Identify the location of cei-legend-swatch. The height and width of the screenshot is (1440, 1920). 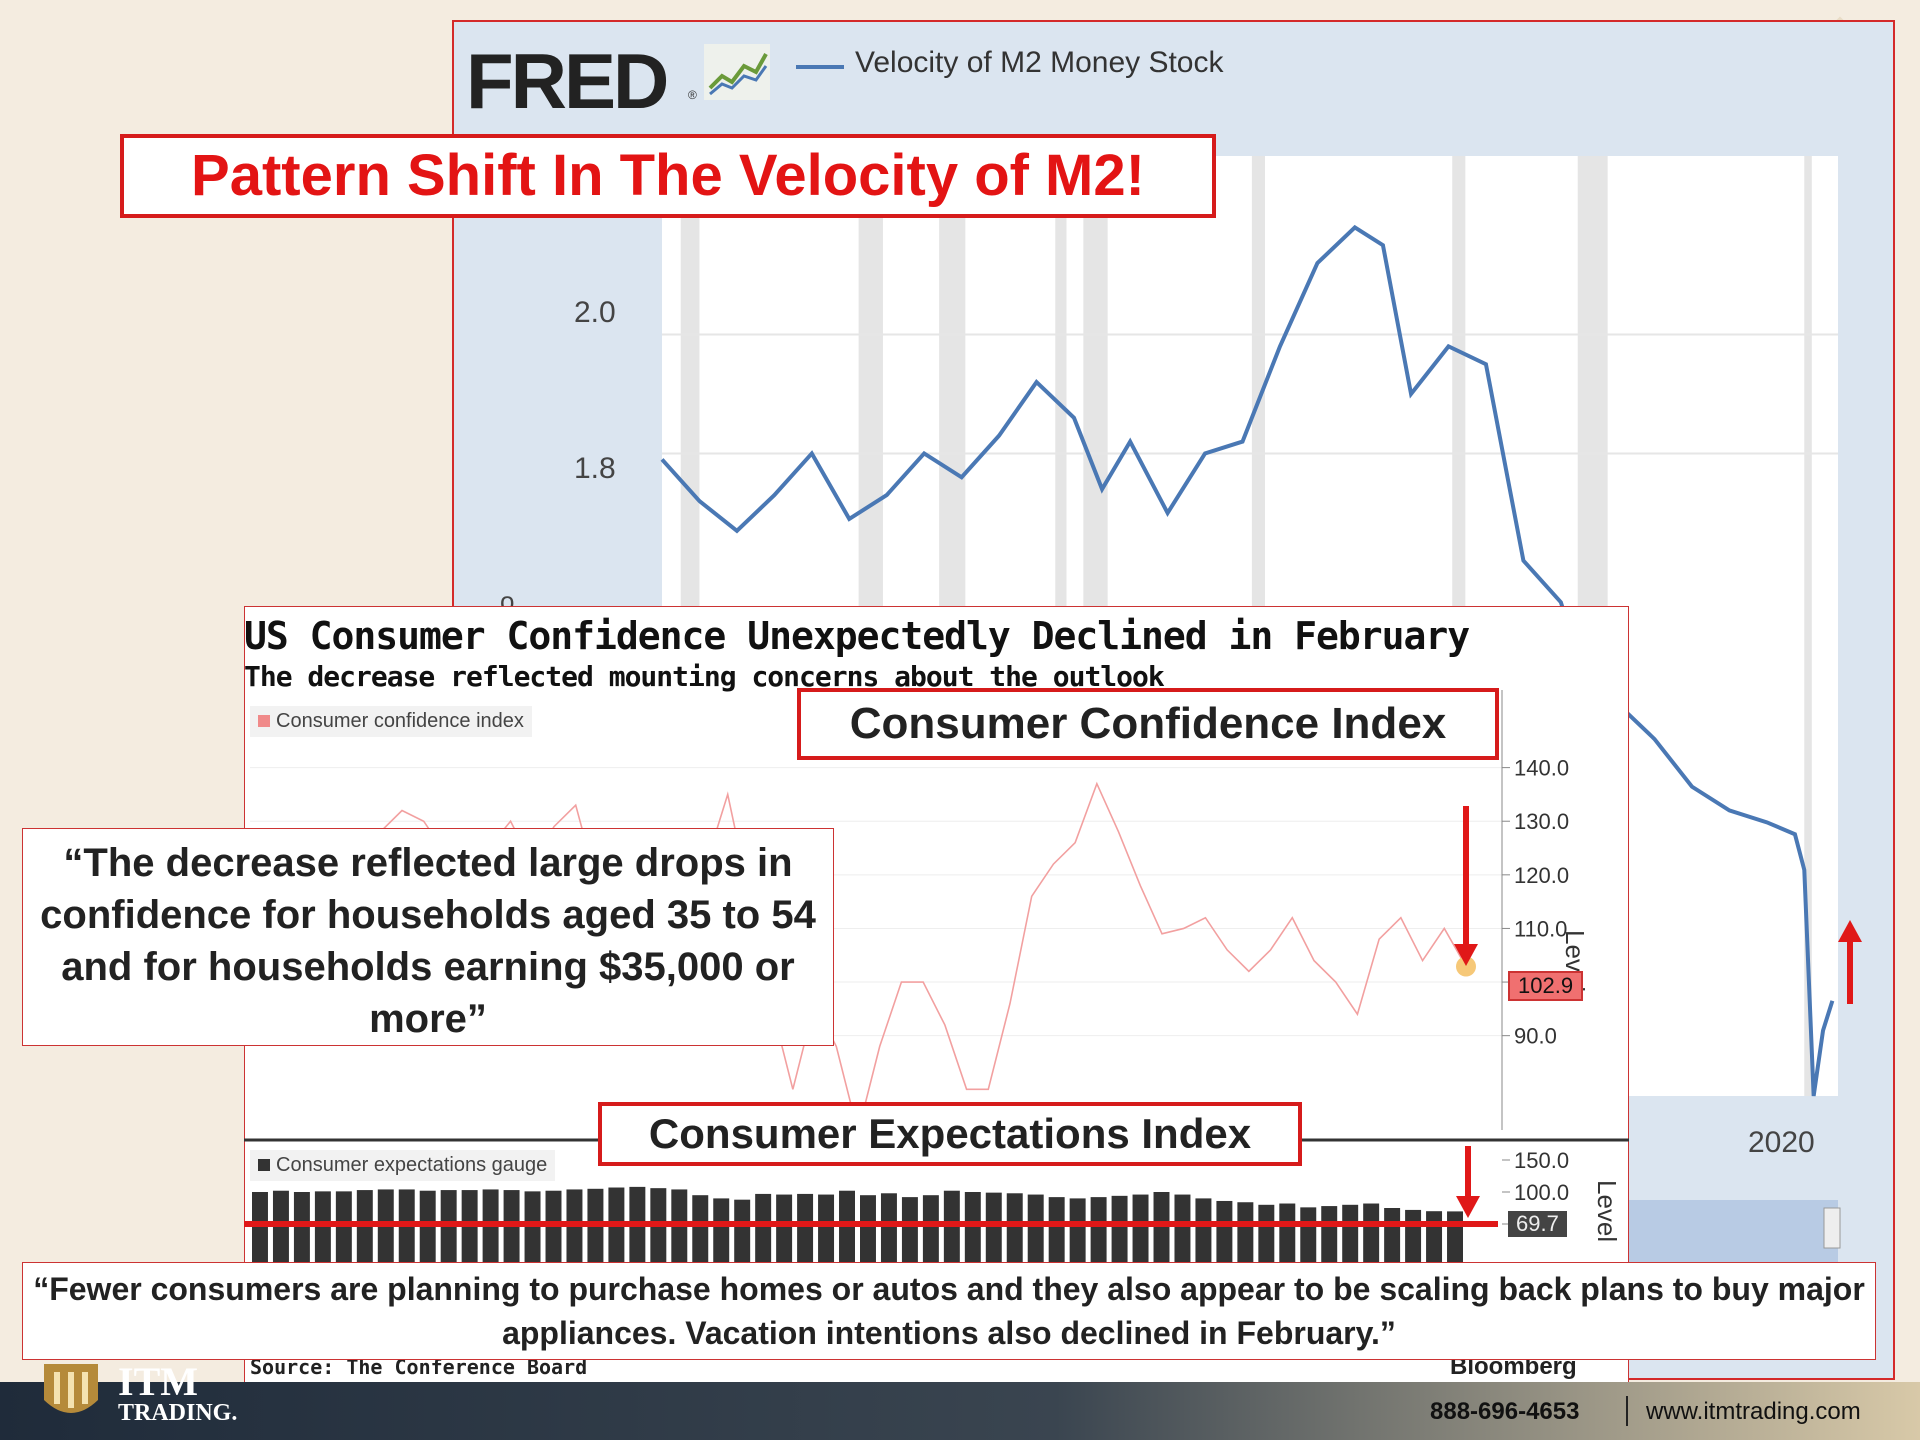
(264, 1165).